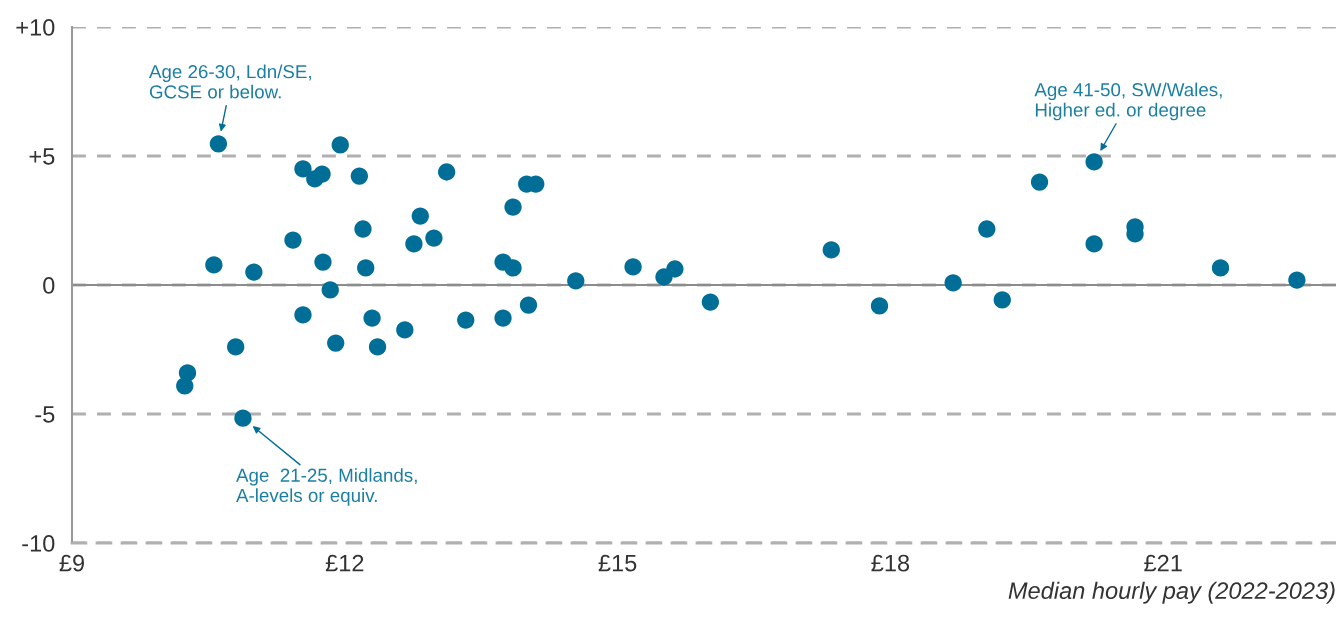 Image resolution: width=1336 pixels, height=620 pixels. What do you see at coordinates (617, 563) in the screenshot?
I see `x-tick-label: £15` at bounding box center [617, 563].